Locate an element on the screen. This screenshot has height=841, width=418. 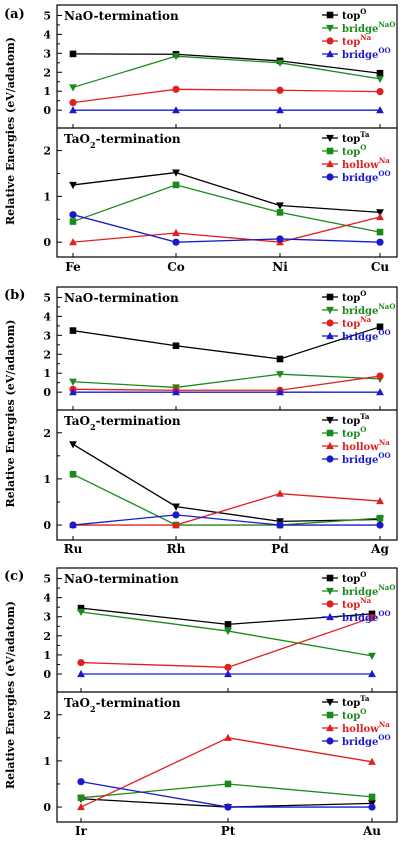
category-label: Co is located at coordinates (176, 267).